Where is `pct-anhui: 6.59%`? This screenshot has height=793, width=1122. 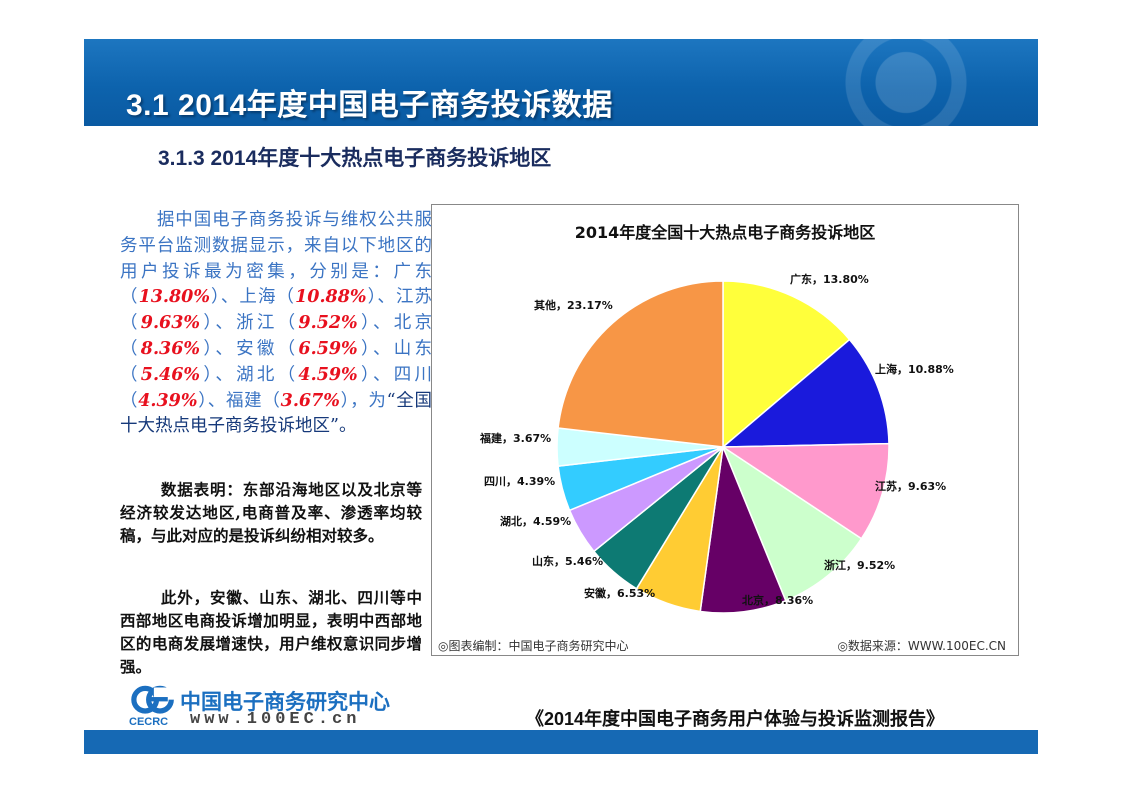 pct-anhui: 6.59% is located at coordinates (328, 348).